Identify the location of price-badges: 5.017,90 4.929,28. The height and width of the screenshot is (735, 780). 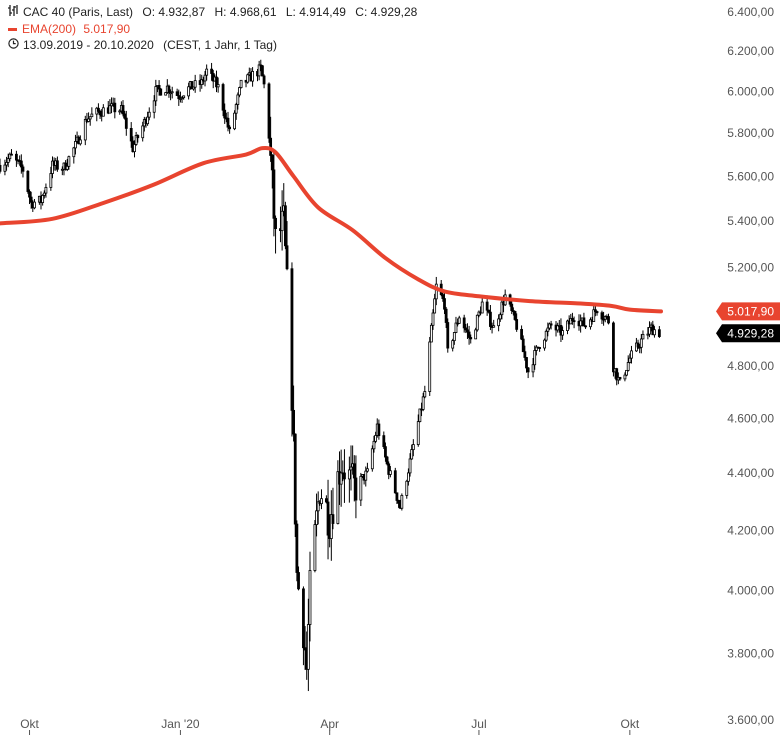
(748, 322).